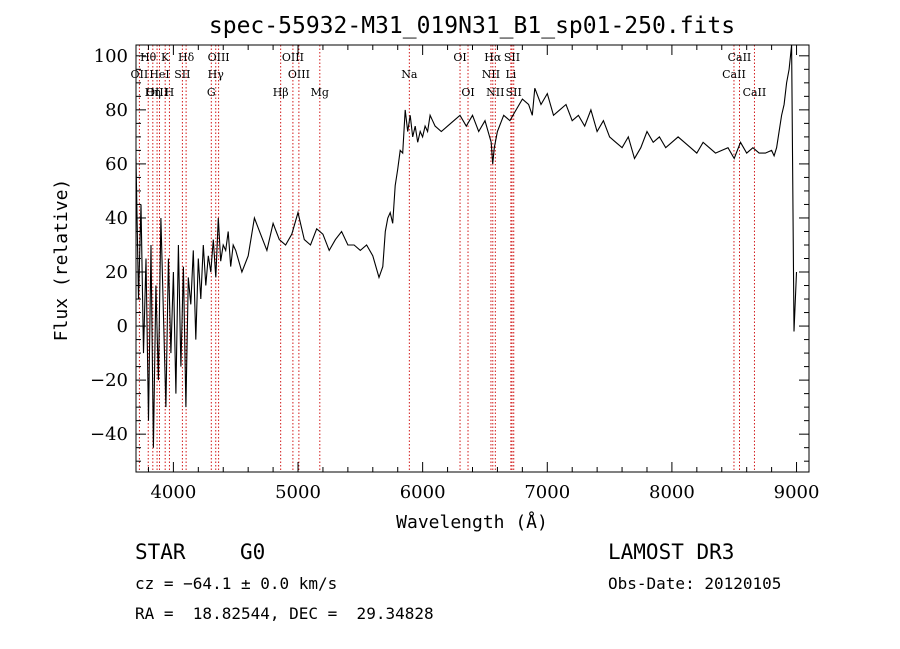 The width and height of the screenshot is (900, 649). Describe the element at coordinates (165, 57) in the screenshot. I see `line-marker-label: K` at that location.